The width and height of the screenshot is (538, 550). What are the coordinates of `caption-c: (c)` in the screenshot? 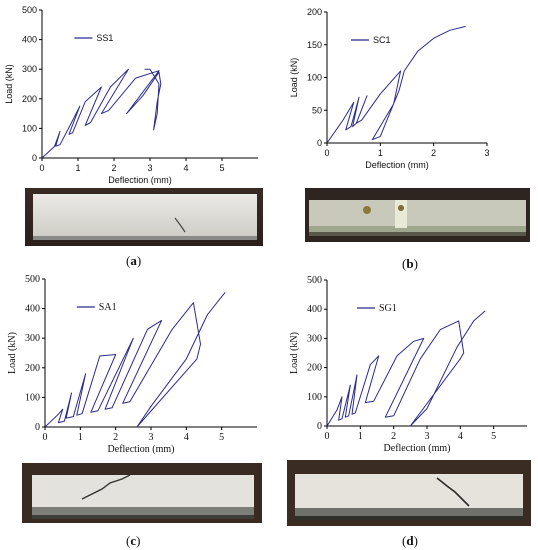 It's located at (133, 540).